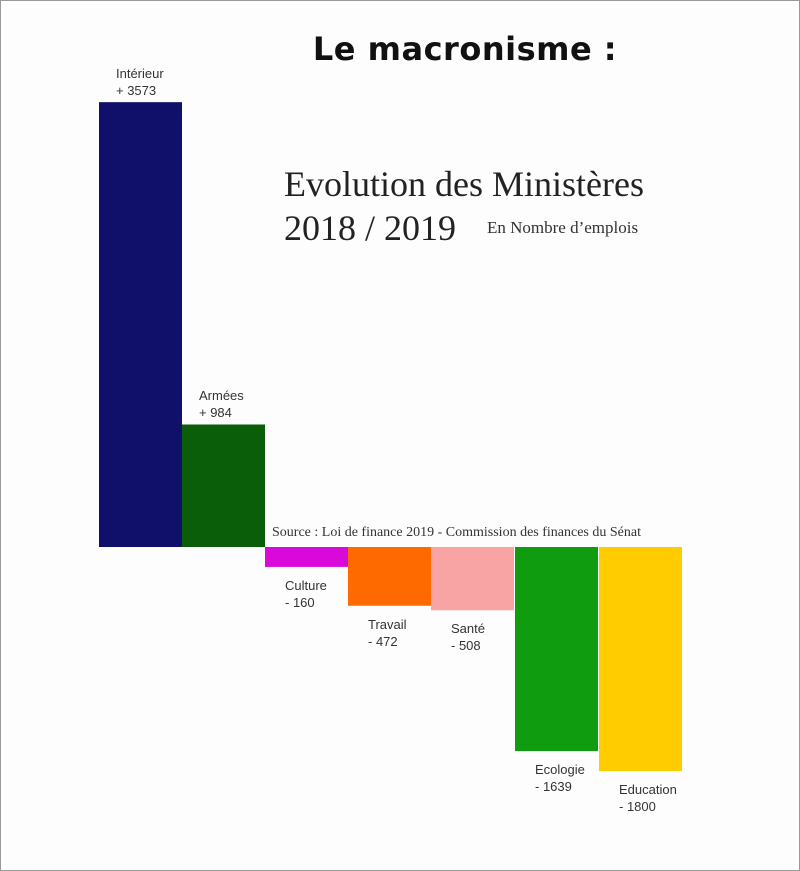 This screenshot has width=800, height=871. What do you see at coordinates (465, 49) in the screenshot?
I see `headline: Le macronisme :` at bounding box center [465, 49].